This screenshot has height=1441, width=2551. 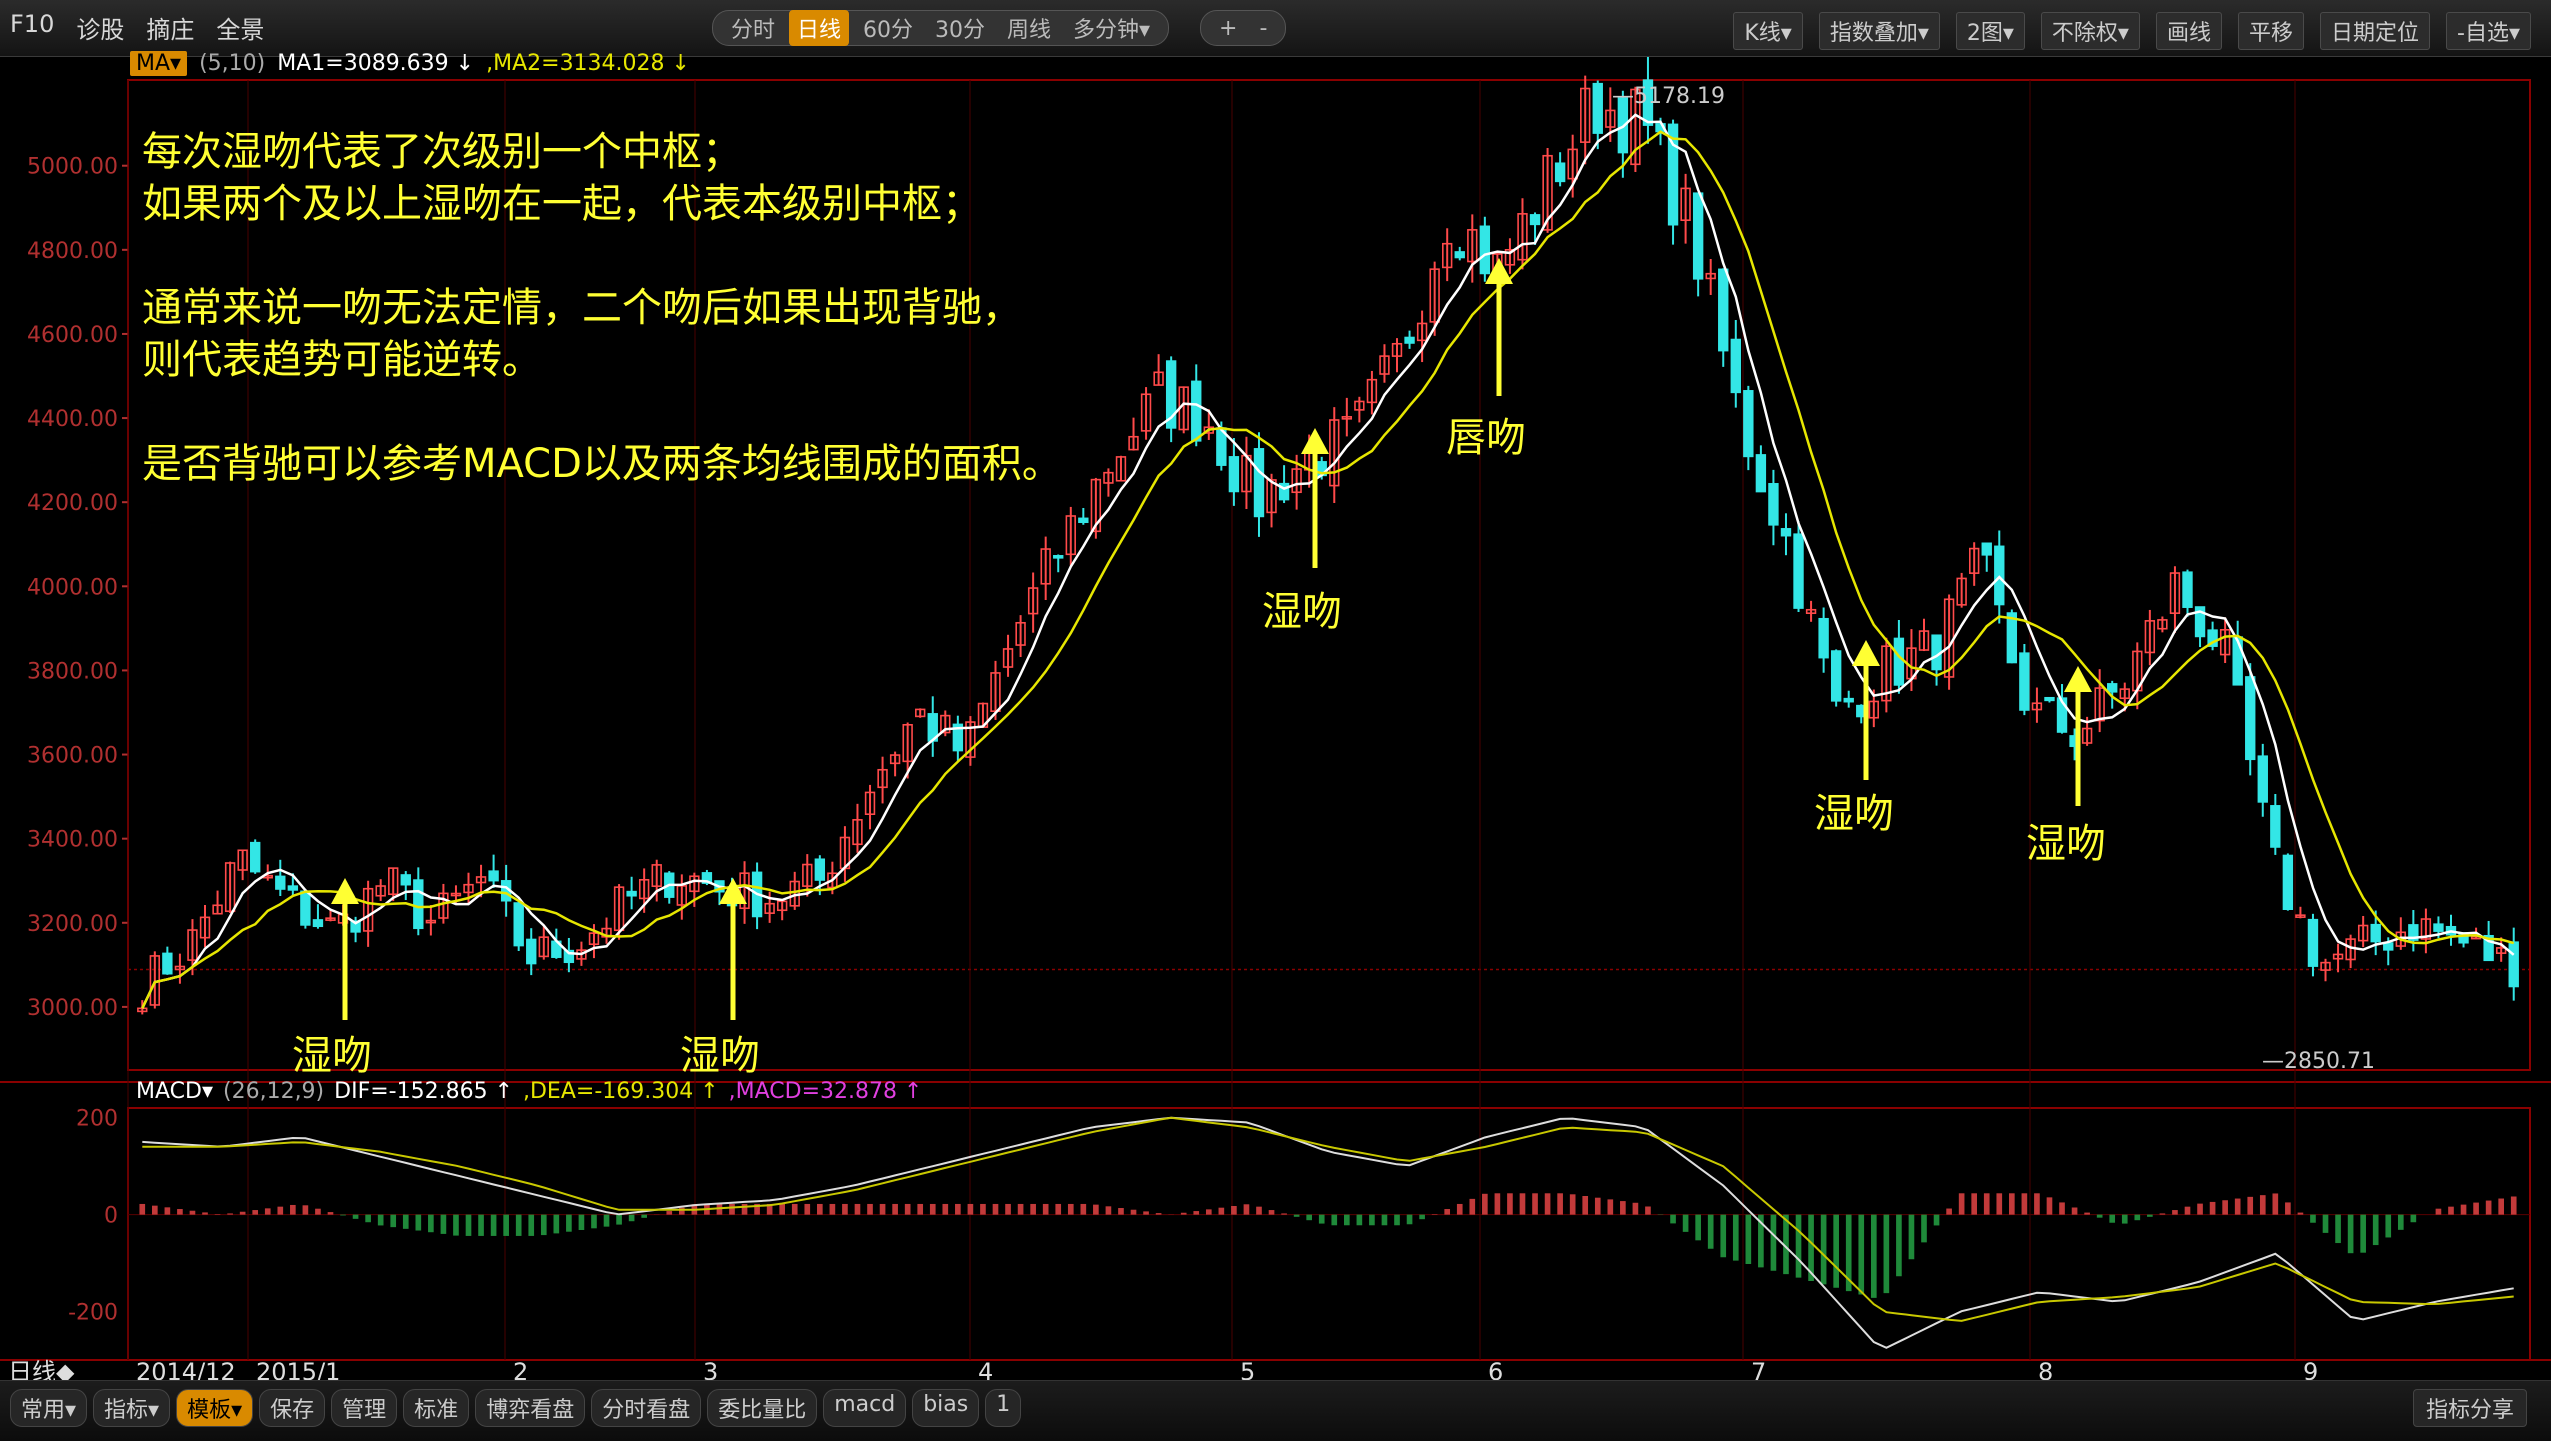 I want to click on tab-weekly: 周线, so click(x=1029, y=30).